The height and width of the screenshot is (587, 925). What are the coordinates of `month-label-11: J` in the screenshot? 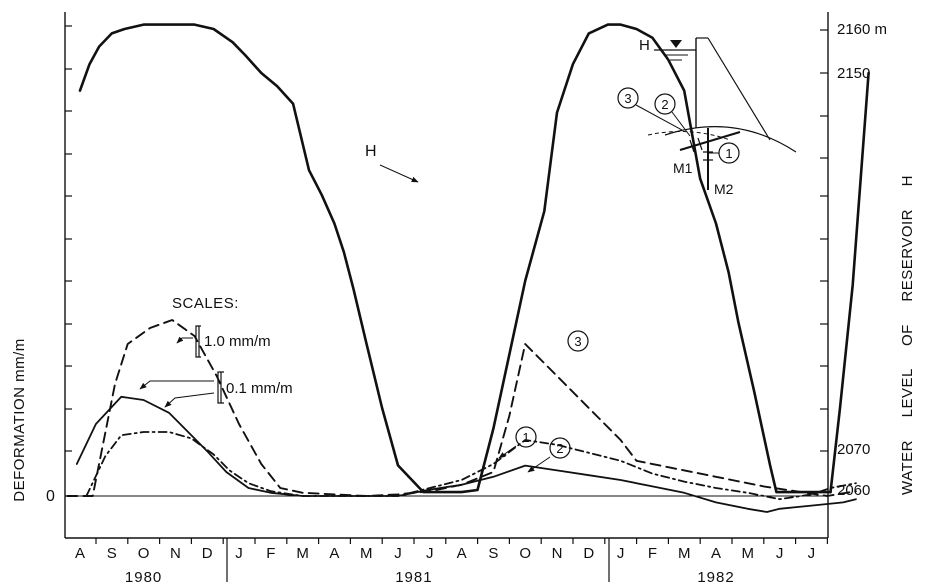 It's located at (430, 553).